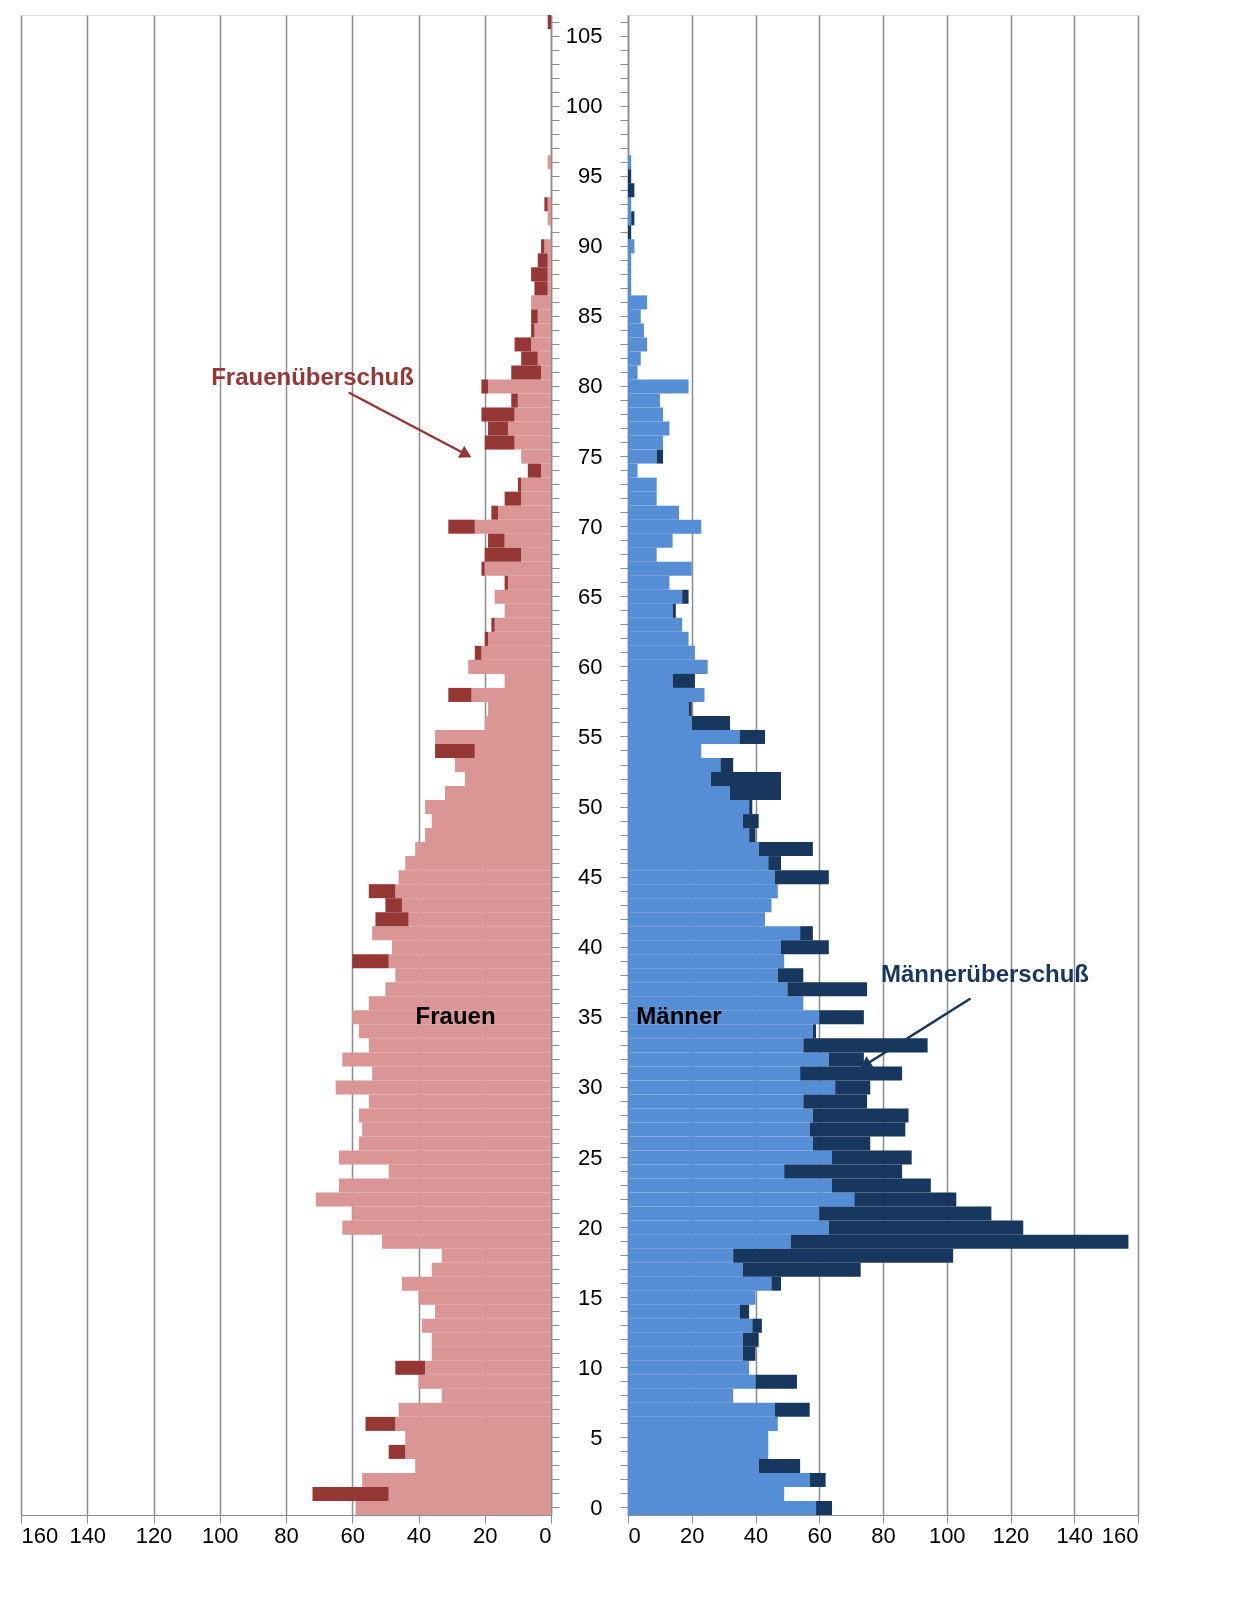 This screenshot has height=1609, width=1242. I want to click on y-tick-label: 10, so click(590, 1367).